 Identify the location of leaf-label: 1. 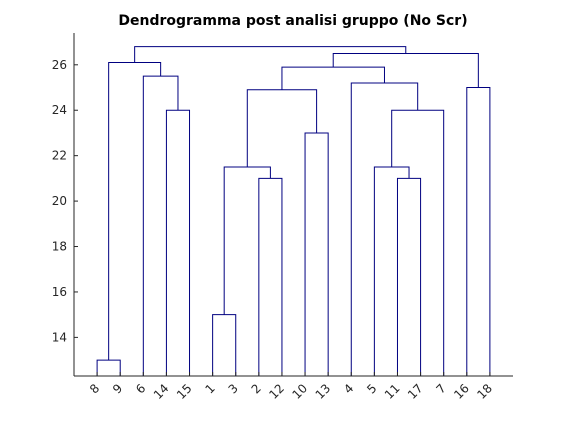
(209, 388).